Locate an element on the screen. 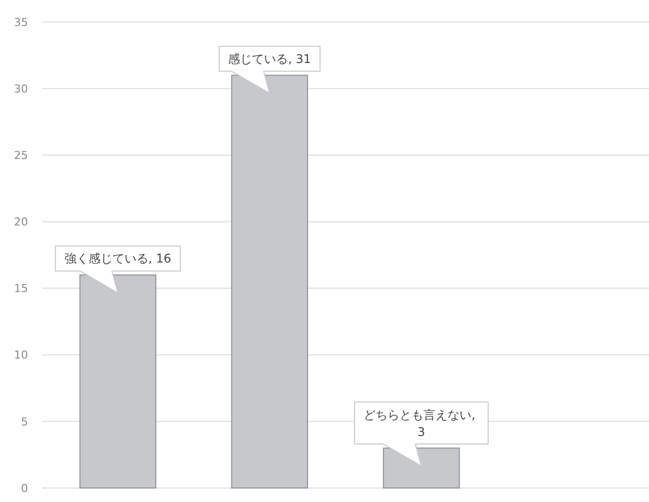 The image size is (649, 502). y-tick-label: 20 is located at coordinates (21, 222).